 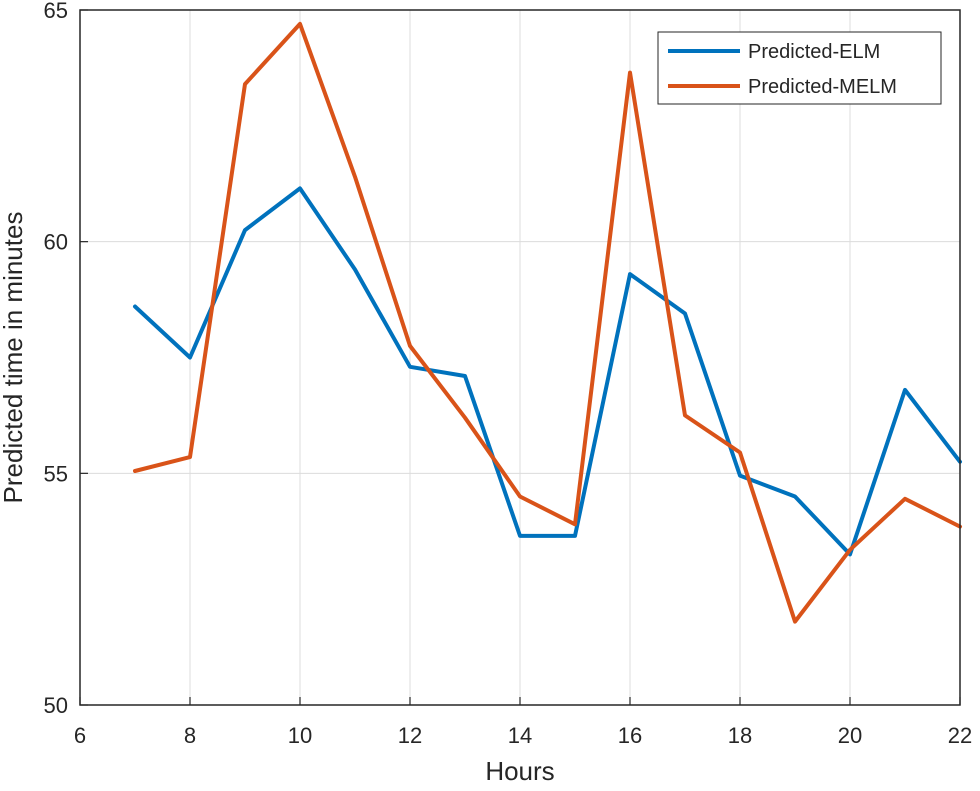 I want to click on legend-label-melm: Predicted-MELM, so click(x=822, y=87).